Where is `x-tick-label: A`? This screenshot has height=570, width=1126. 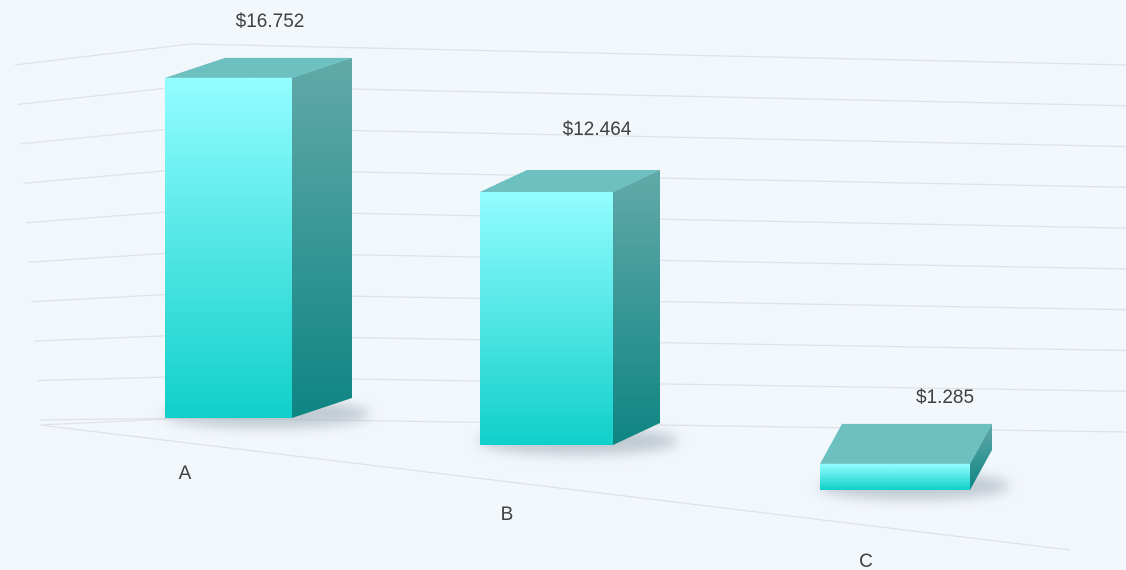
x-tick-label: A is located at coordinates (185, 473).